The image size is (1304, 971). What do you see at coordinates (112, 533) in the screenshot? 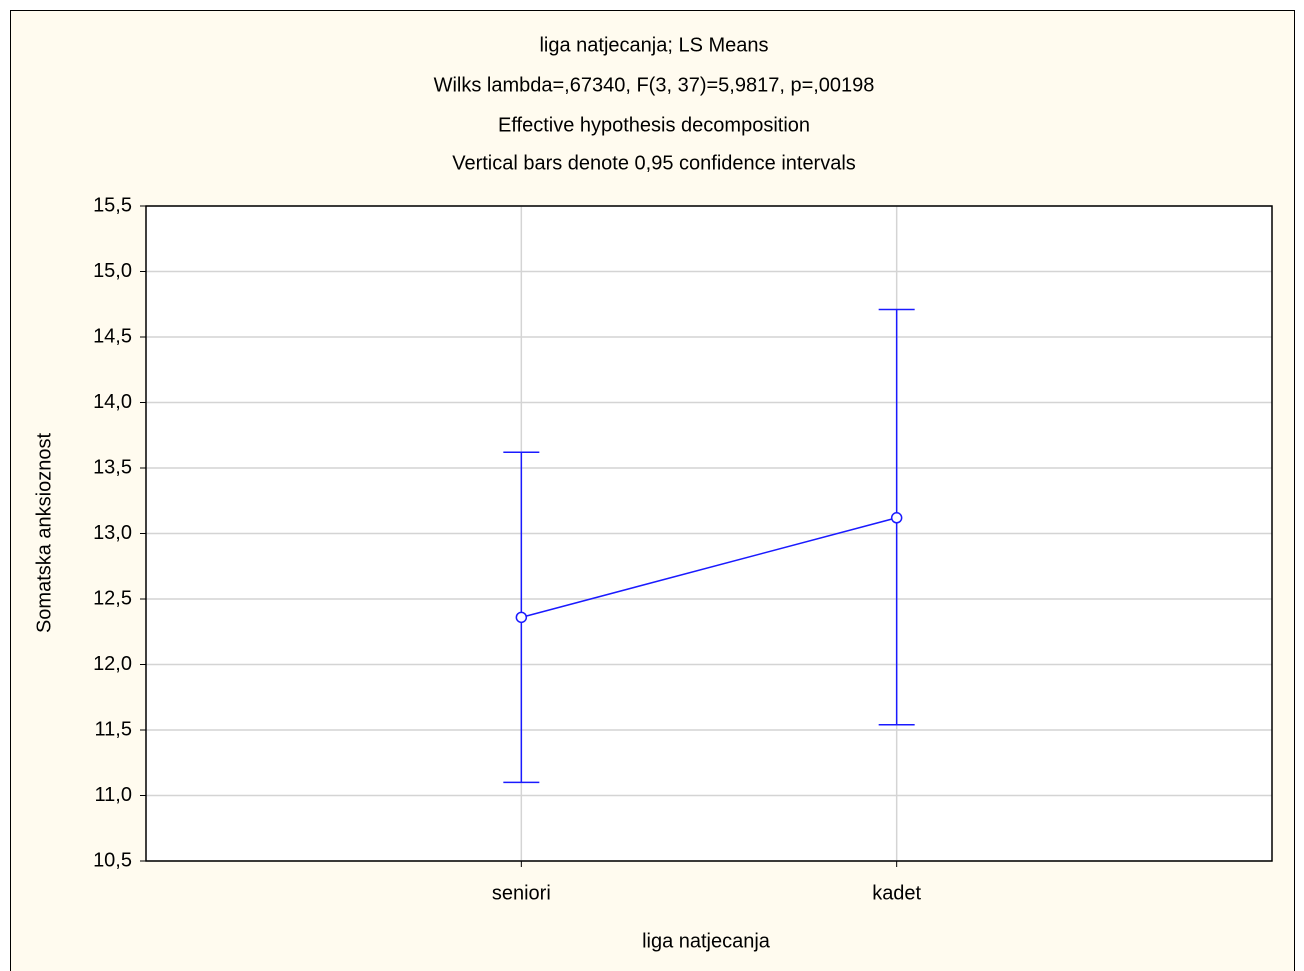
I see `y-tick-label: 13,0` at bounding box center [112, 533].